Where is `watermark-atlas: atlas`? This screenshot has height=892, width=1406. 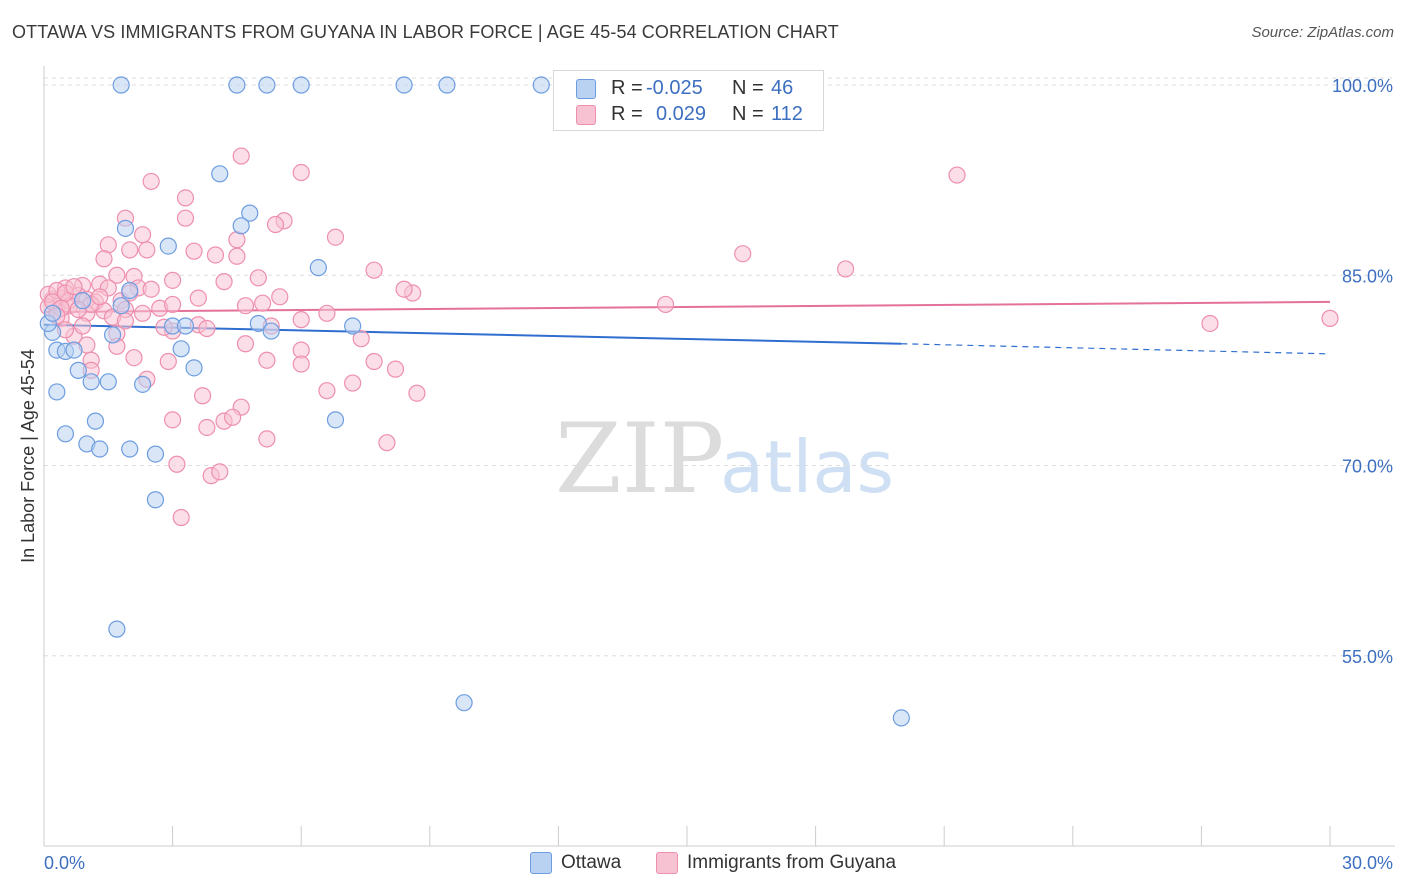
watermark-atlas: atlas is located at coordinates (807, 467).